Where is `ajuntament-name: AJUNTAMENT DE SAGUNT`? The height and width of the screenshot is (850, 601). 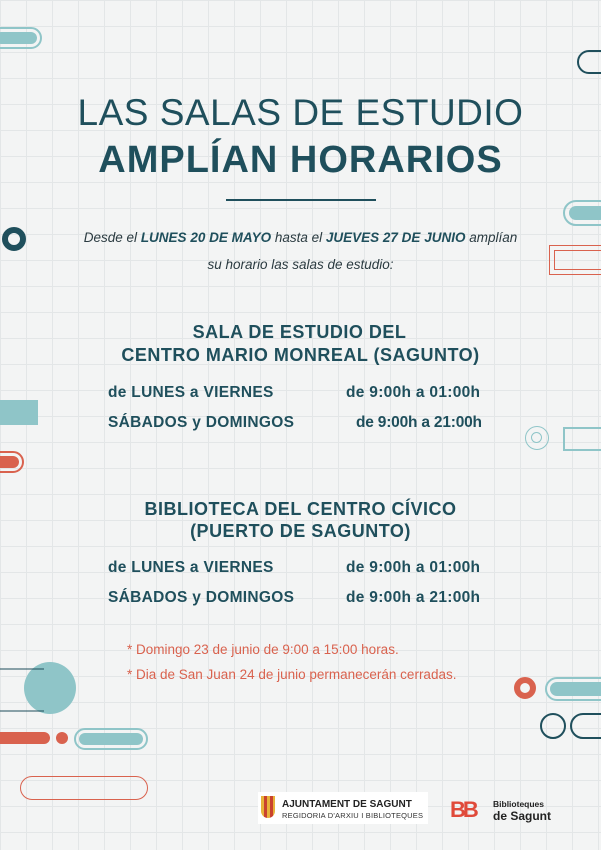
ajuntament-name: AJUNTAMENT DE SAGUNT is located at coordinates (347, 804).